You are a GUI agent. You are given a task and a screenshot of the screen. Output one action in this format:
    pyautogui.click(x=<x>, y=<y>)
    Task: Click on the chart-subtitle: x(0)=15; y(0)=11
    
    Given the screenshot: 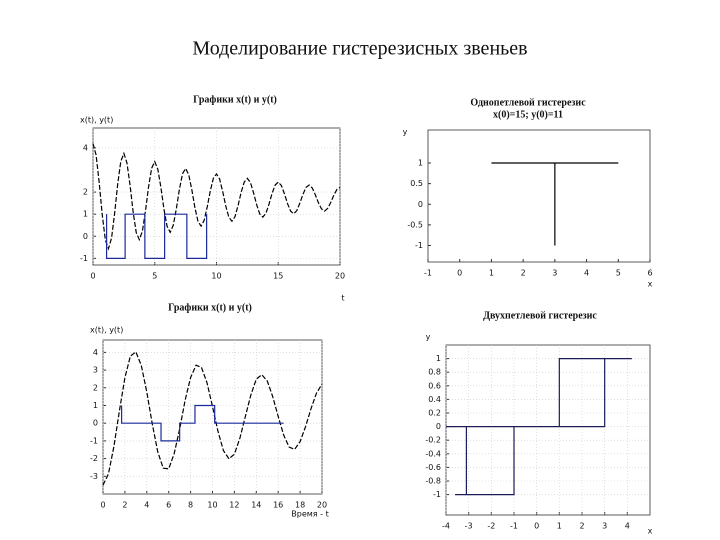 What is the action you would take?
    pyautogui.click(x=528, y=114)
    